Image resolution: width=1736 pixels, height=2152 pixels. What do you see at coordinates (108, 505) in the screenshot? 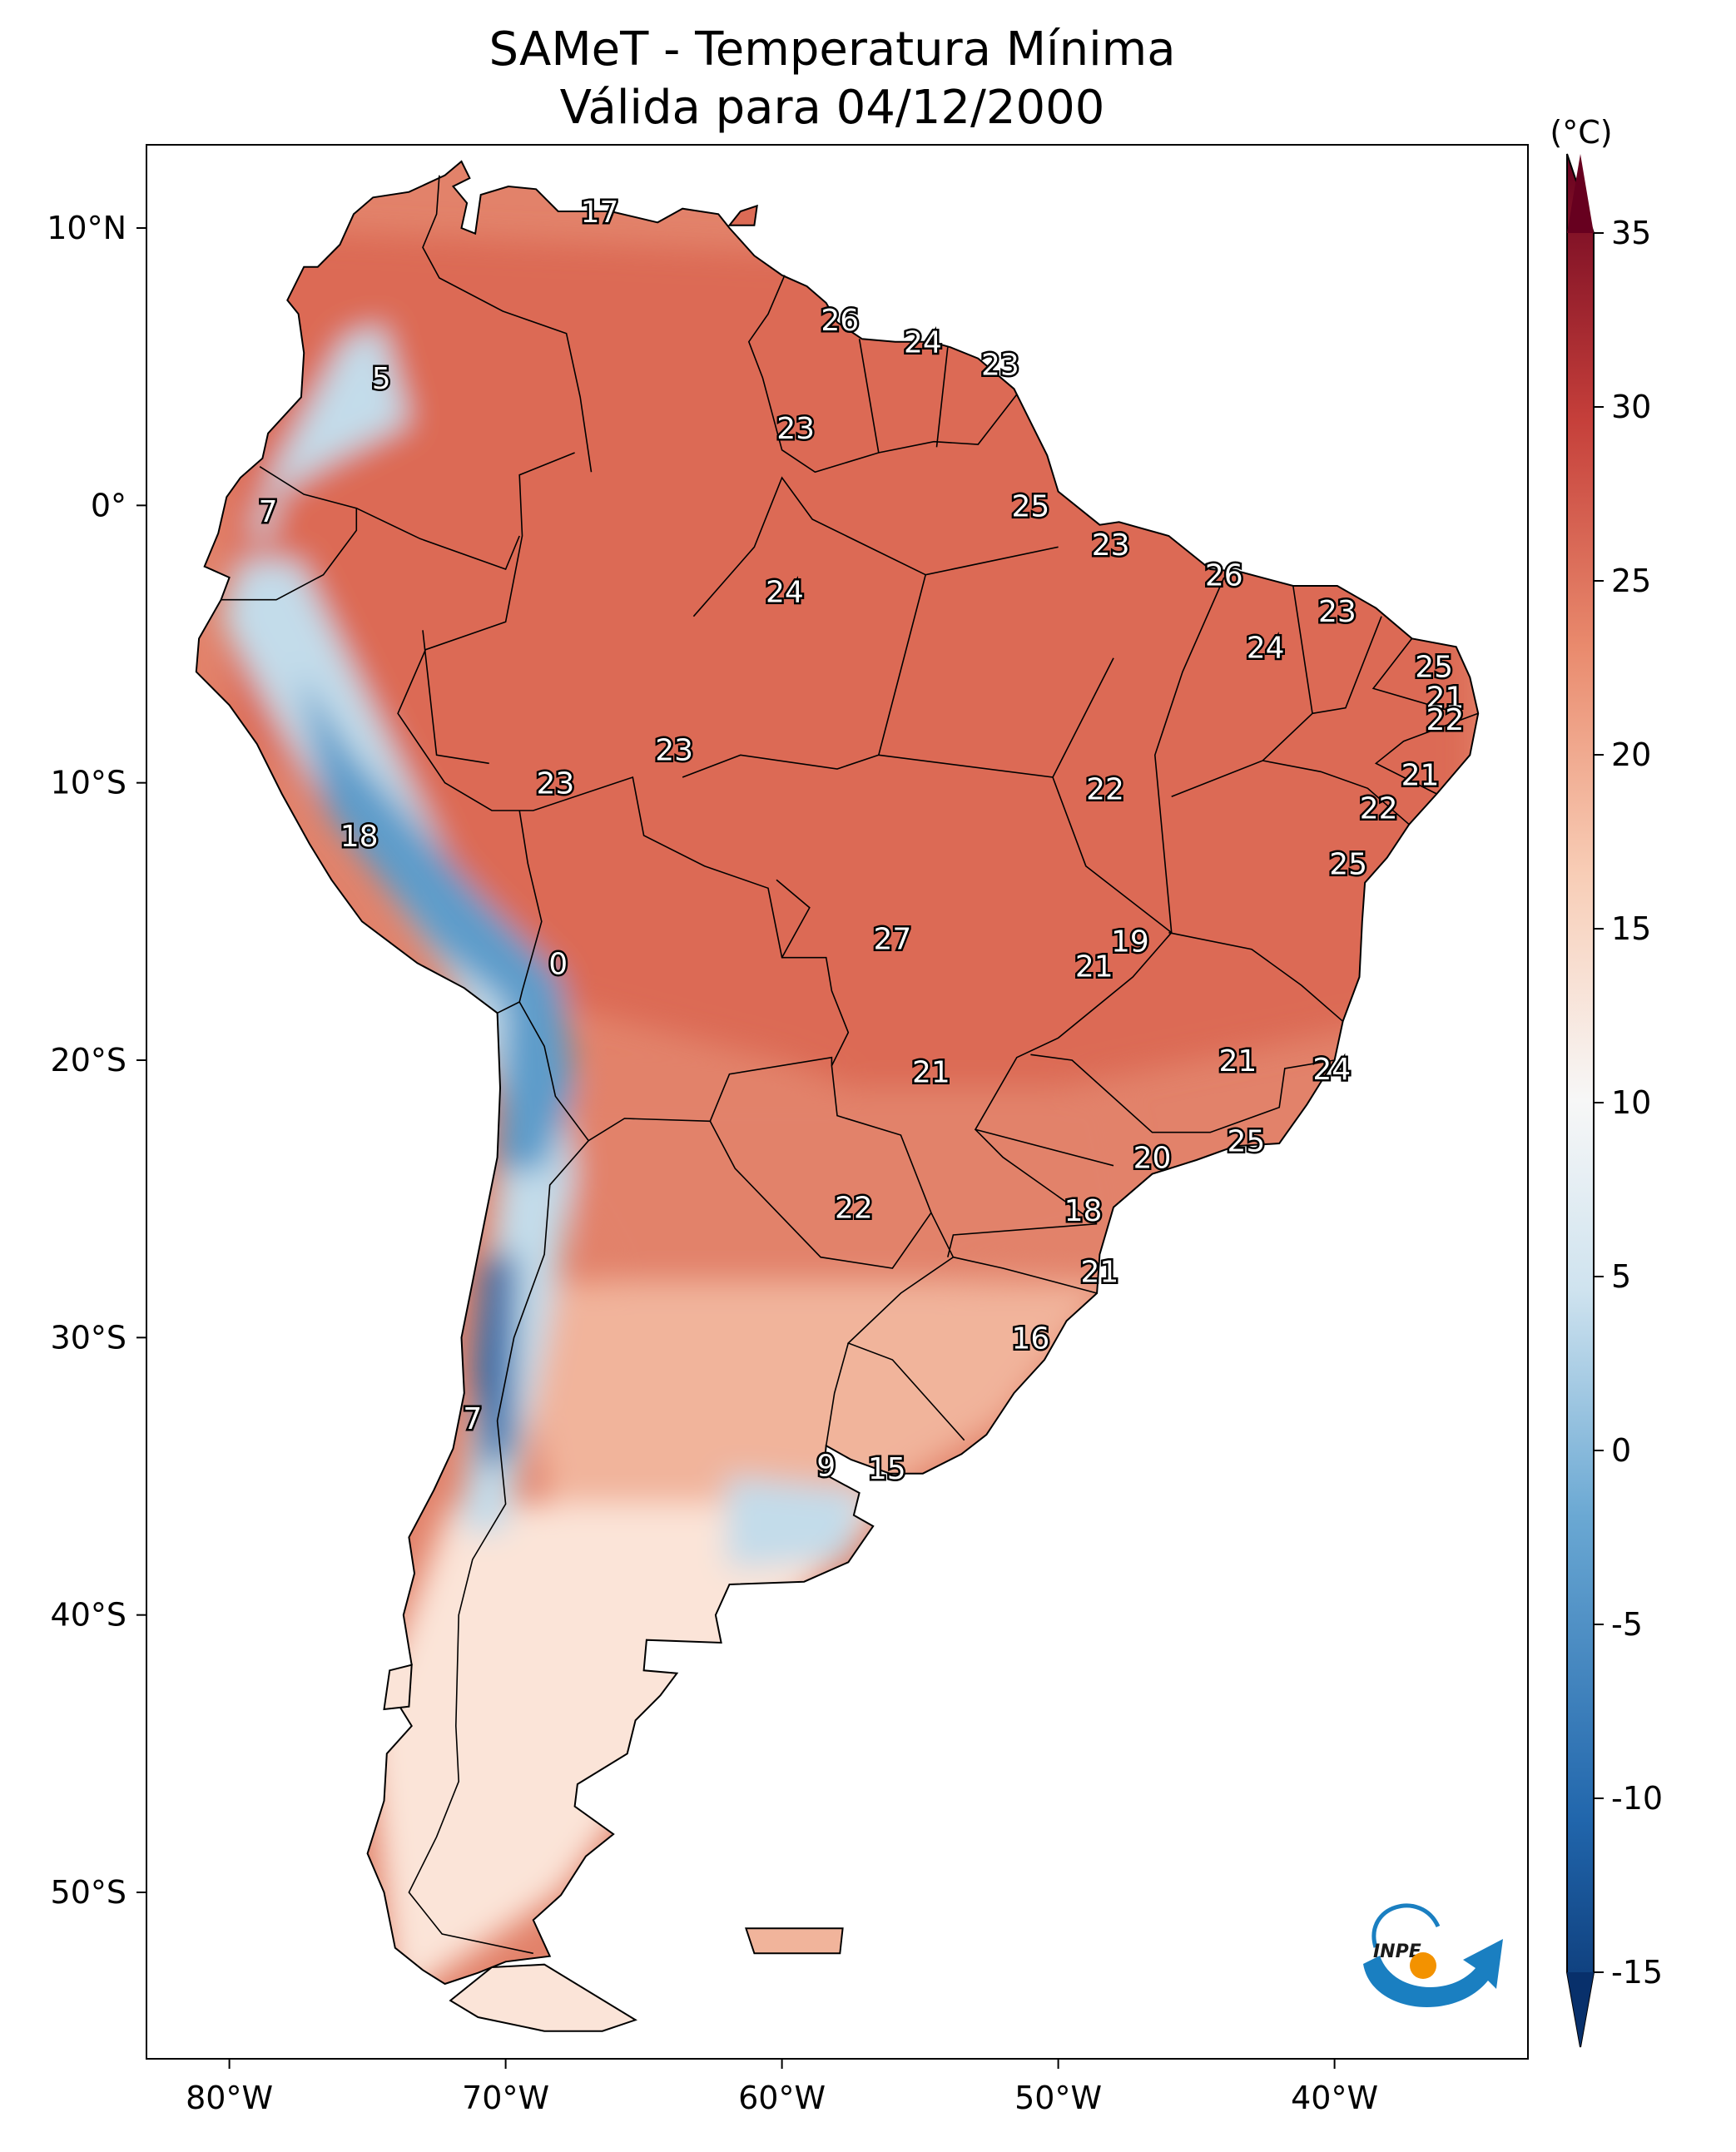
I see `y-tick-label: 0°` at bounding box center [108, 505].